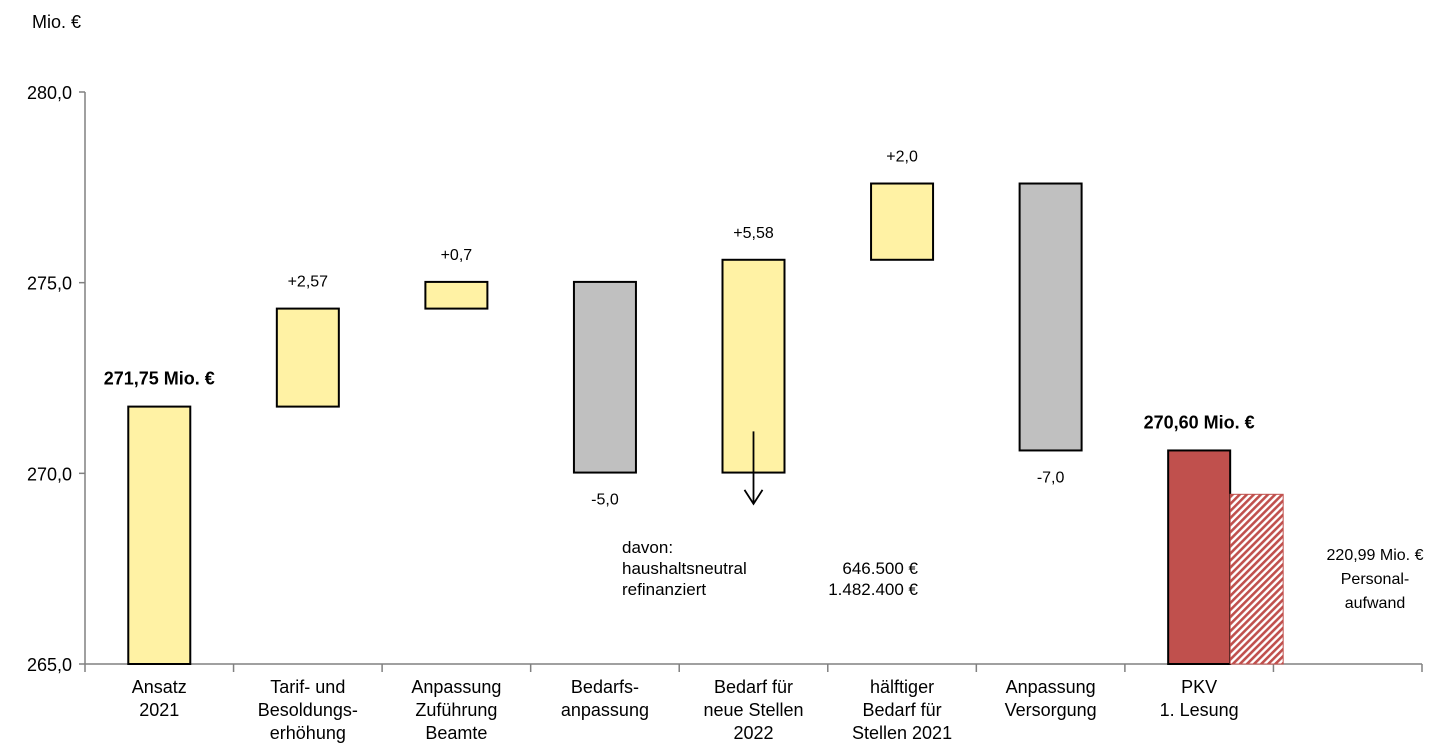 Image resolution: width=1433 pixels, height=756 pixels. Describe the element at coordinates (49, 665) in the screenshot. I see `y-tick-label: 265,0` at that location.